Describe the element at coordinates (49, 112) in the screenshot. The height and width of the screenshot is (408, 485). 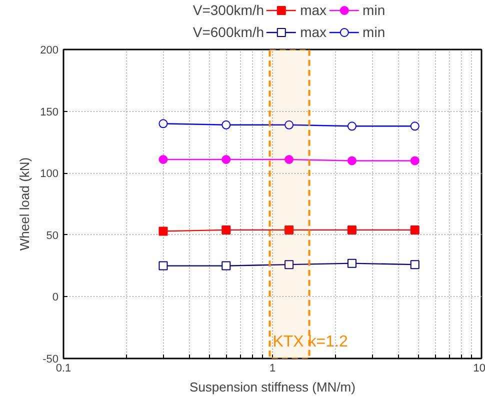
I see `y-tick-label: 150` at that location.